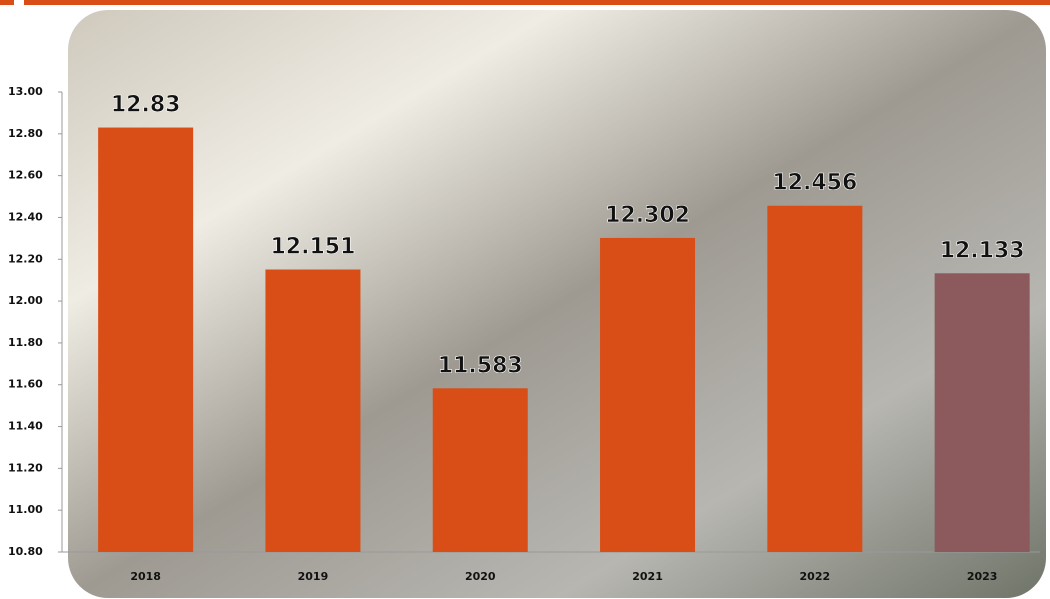  I want to click on y-tick-label: 11.00, so click(25, 509).